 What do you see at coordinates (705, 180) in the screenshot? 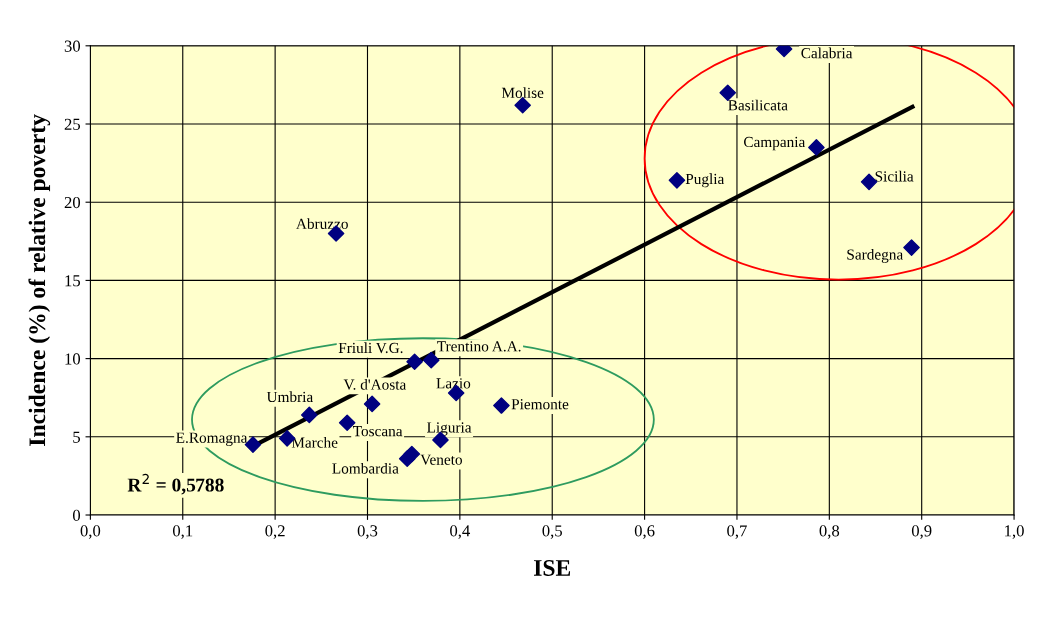
I see `annotation: Puglia` at bounding box center [705, 180].